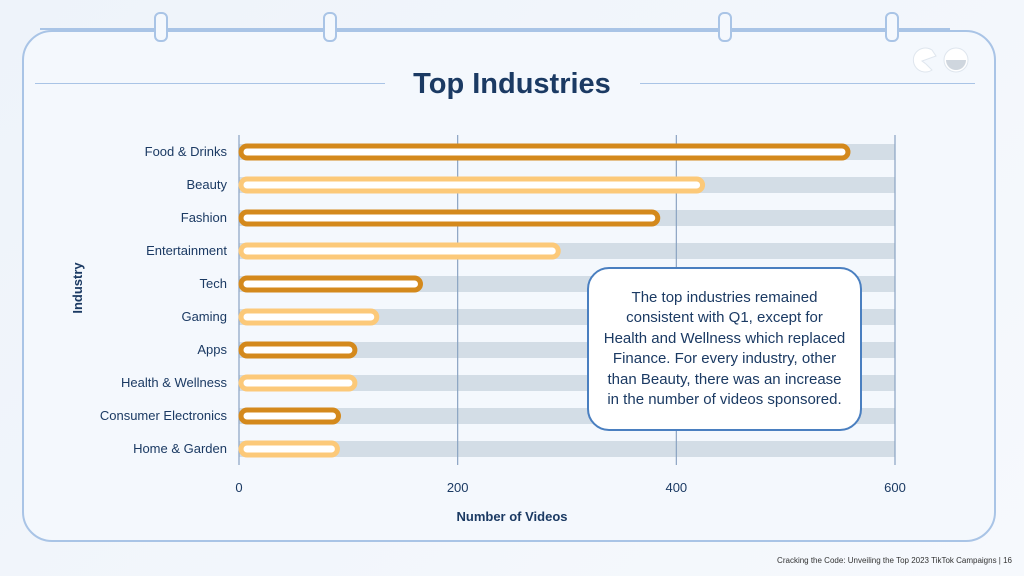  I want to click on x-tick-label: 200, so click(458, 487).